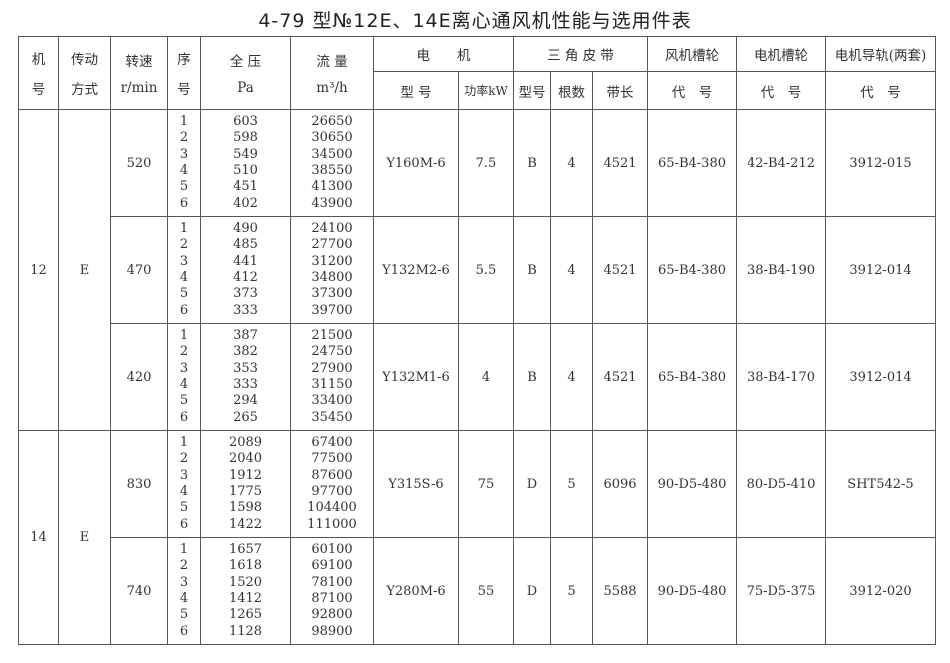 This screenshot has width=950, height=663. Describe the element at coordinates (620, 163) in the screenshot. I see `belt-length-cell: 4521` at that location.